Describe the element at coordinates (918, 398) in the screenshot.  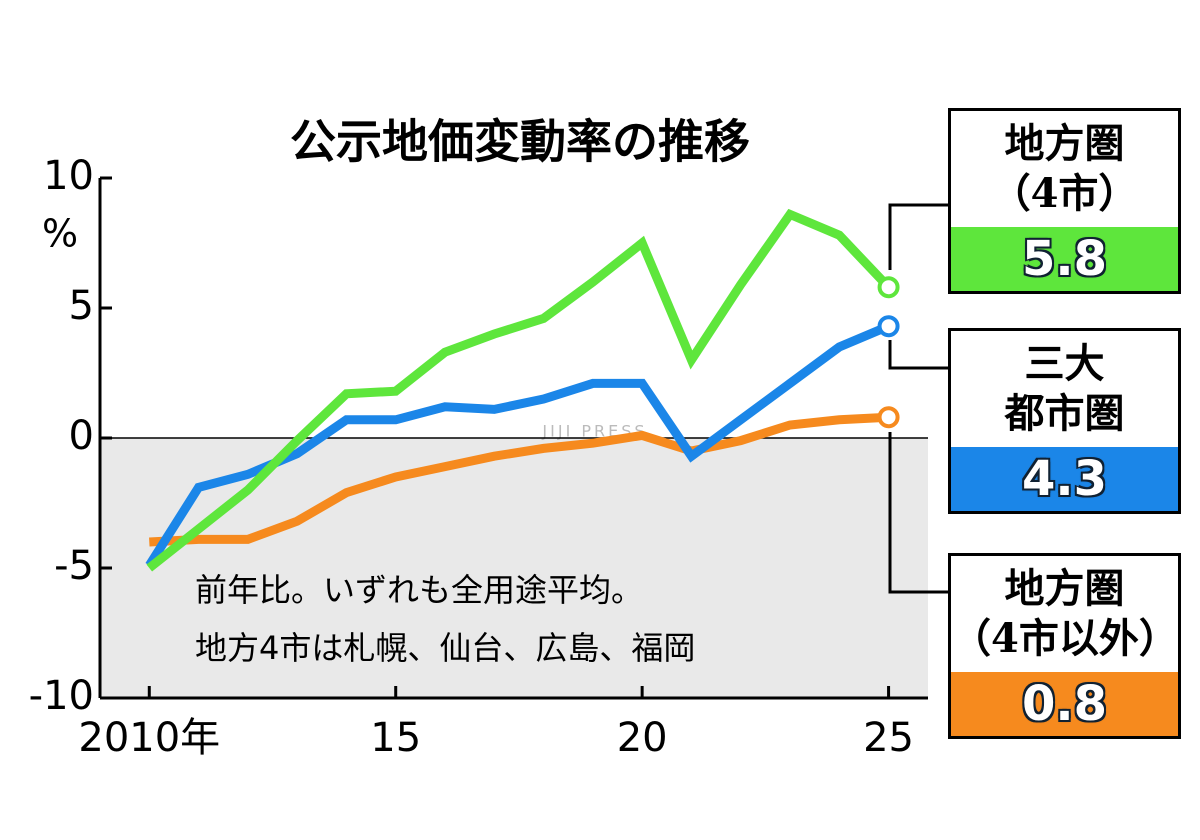
I see `connectors` at that location.